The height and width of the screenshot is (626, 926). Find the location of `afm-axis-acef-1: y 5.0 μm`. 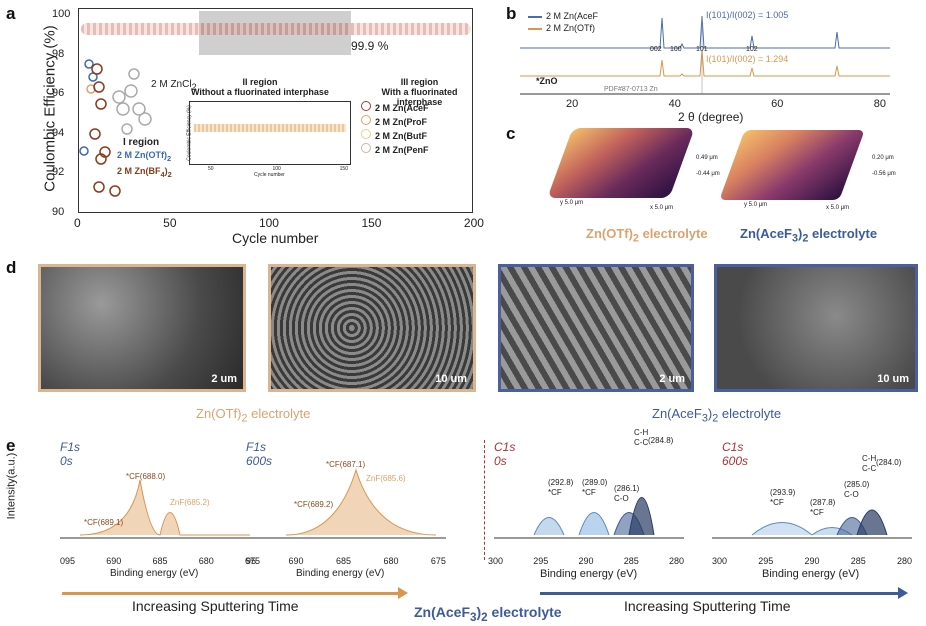

afm-axis-acef-1: y 5.0 μm is located at coordinates (756, 205).